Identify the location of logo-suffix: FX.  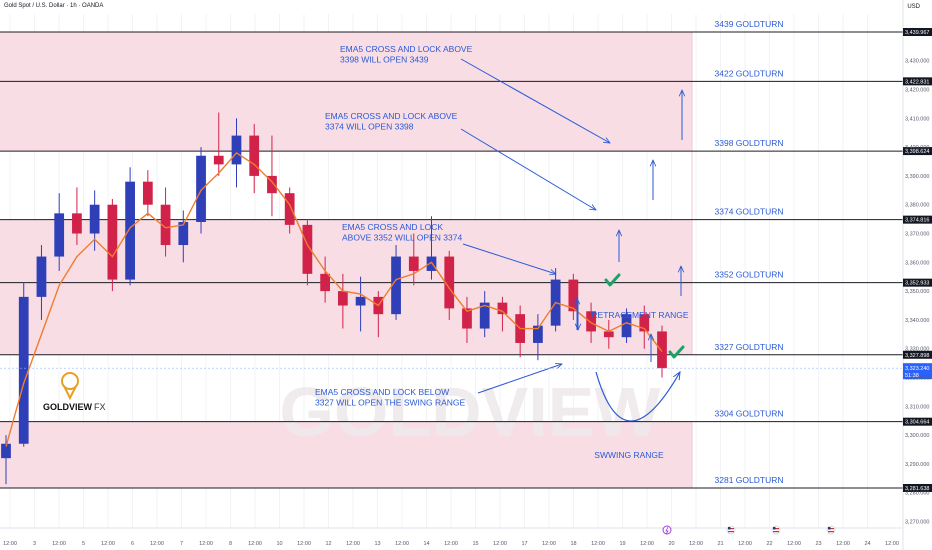
(100, 407).